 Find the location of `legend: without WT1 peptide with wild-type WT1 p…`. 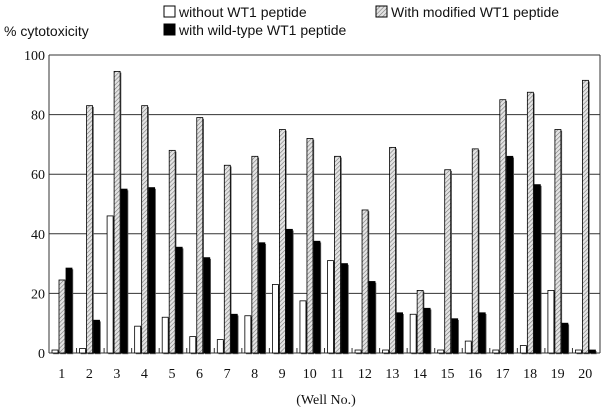

legend: without WT1 peptide with wild-type WT1 p… is located at coordinates (361, 21).